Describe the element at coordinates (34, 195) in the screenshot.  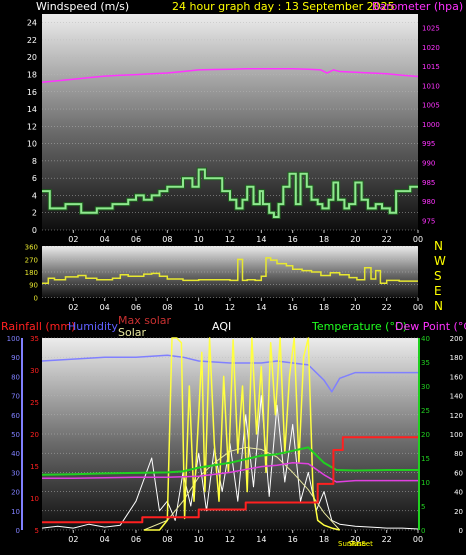
I see `wind-y-tick-2: 4` at that location.